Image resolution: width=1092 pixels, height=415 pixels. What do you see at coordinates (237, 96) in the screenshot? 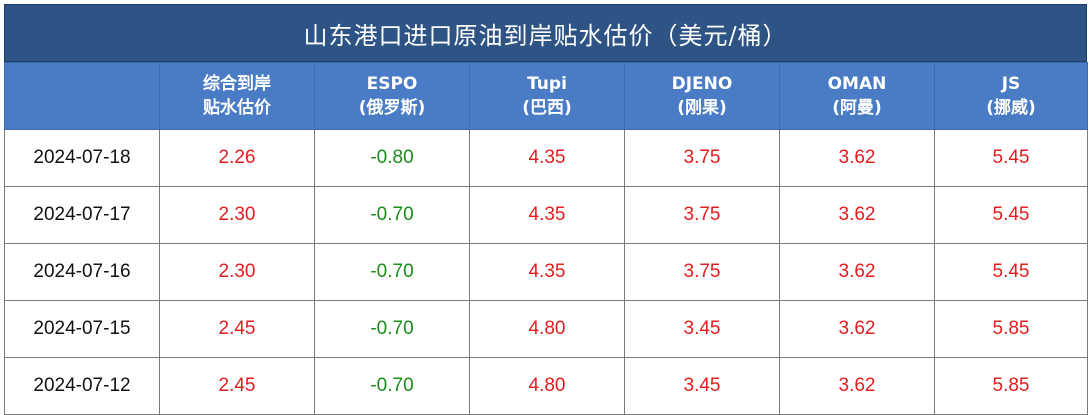
I see `header-composite: 综合到岸 贴水估价` at bounding box center [237, 96].